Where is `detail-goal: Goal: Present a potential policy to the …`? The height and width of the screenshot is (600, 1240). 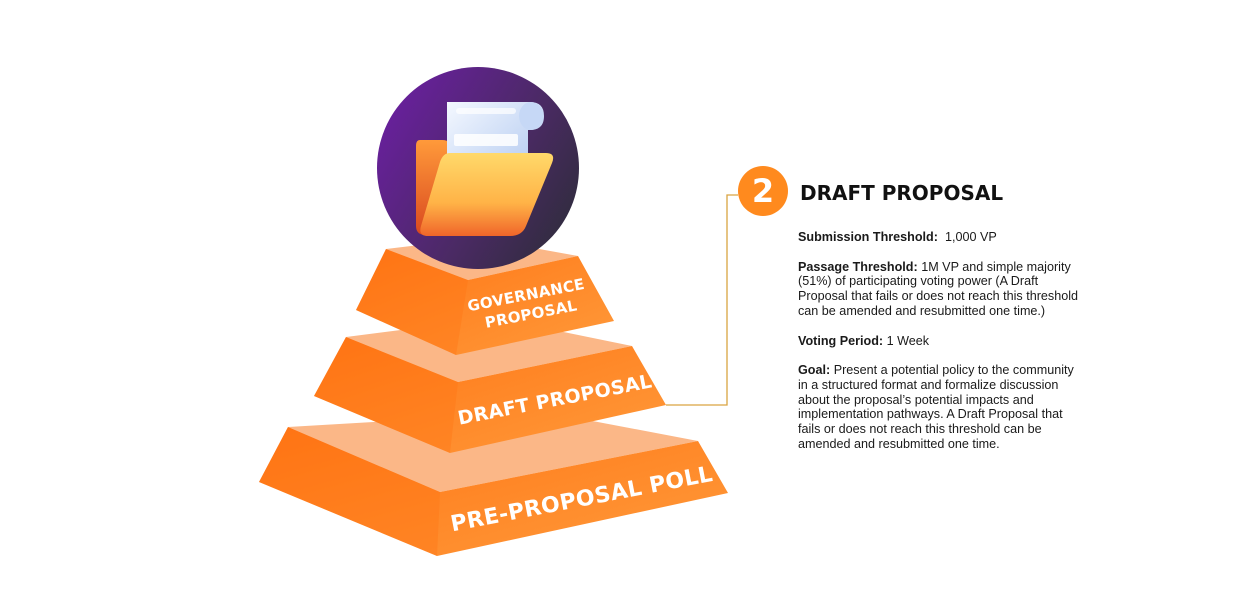 detail-goal: Goal: Present a potential policy to the … is located at coordinates (939, 407).